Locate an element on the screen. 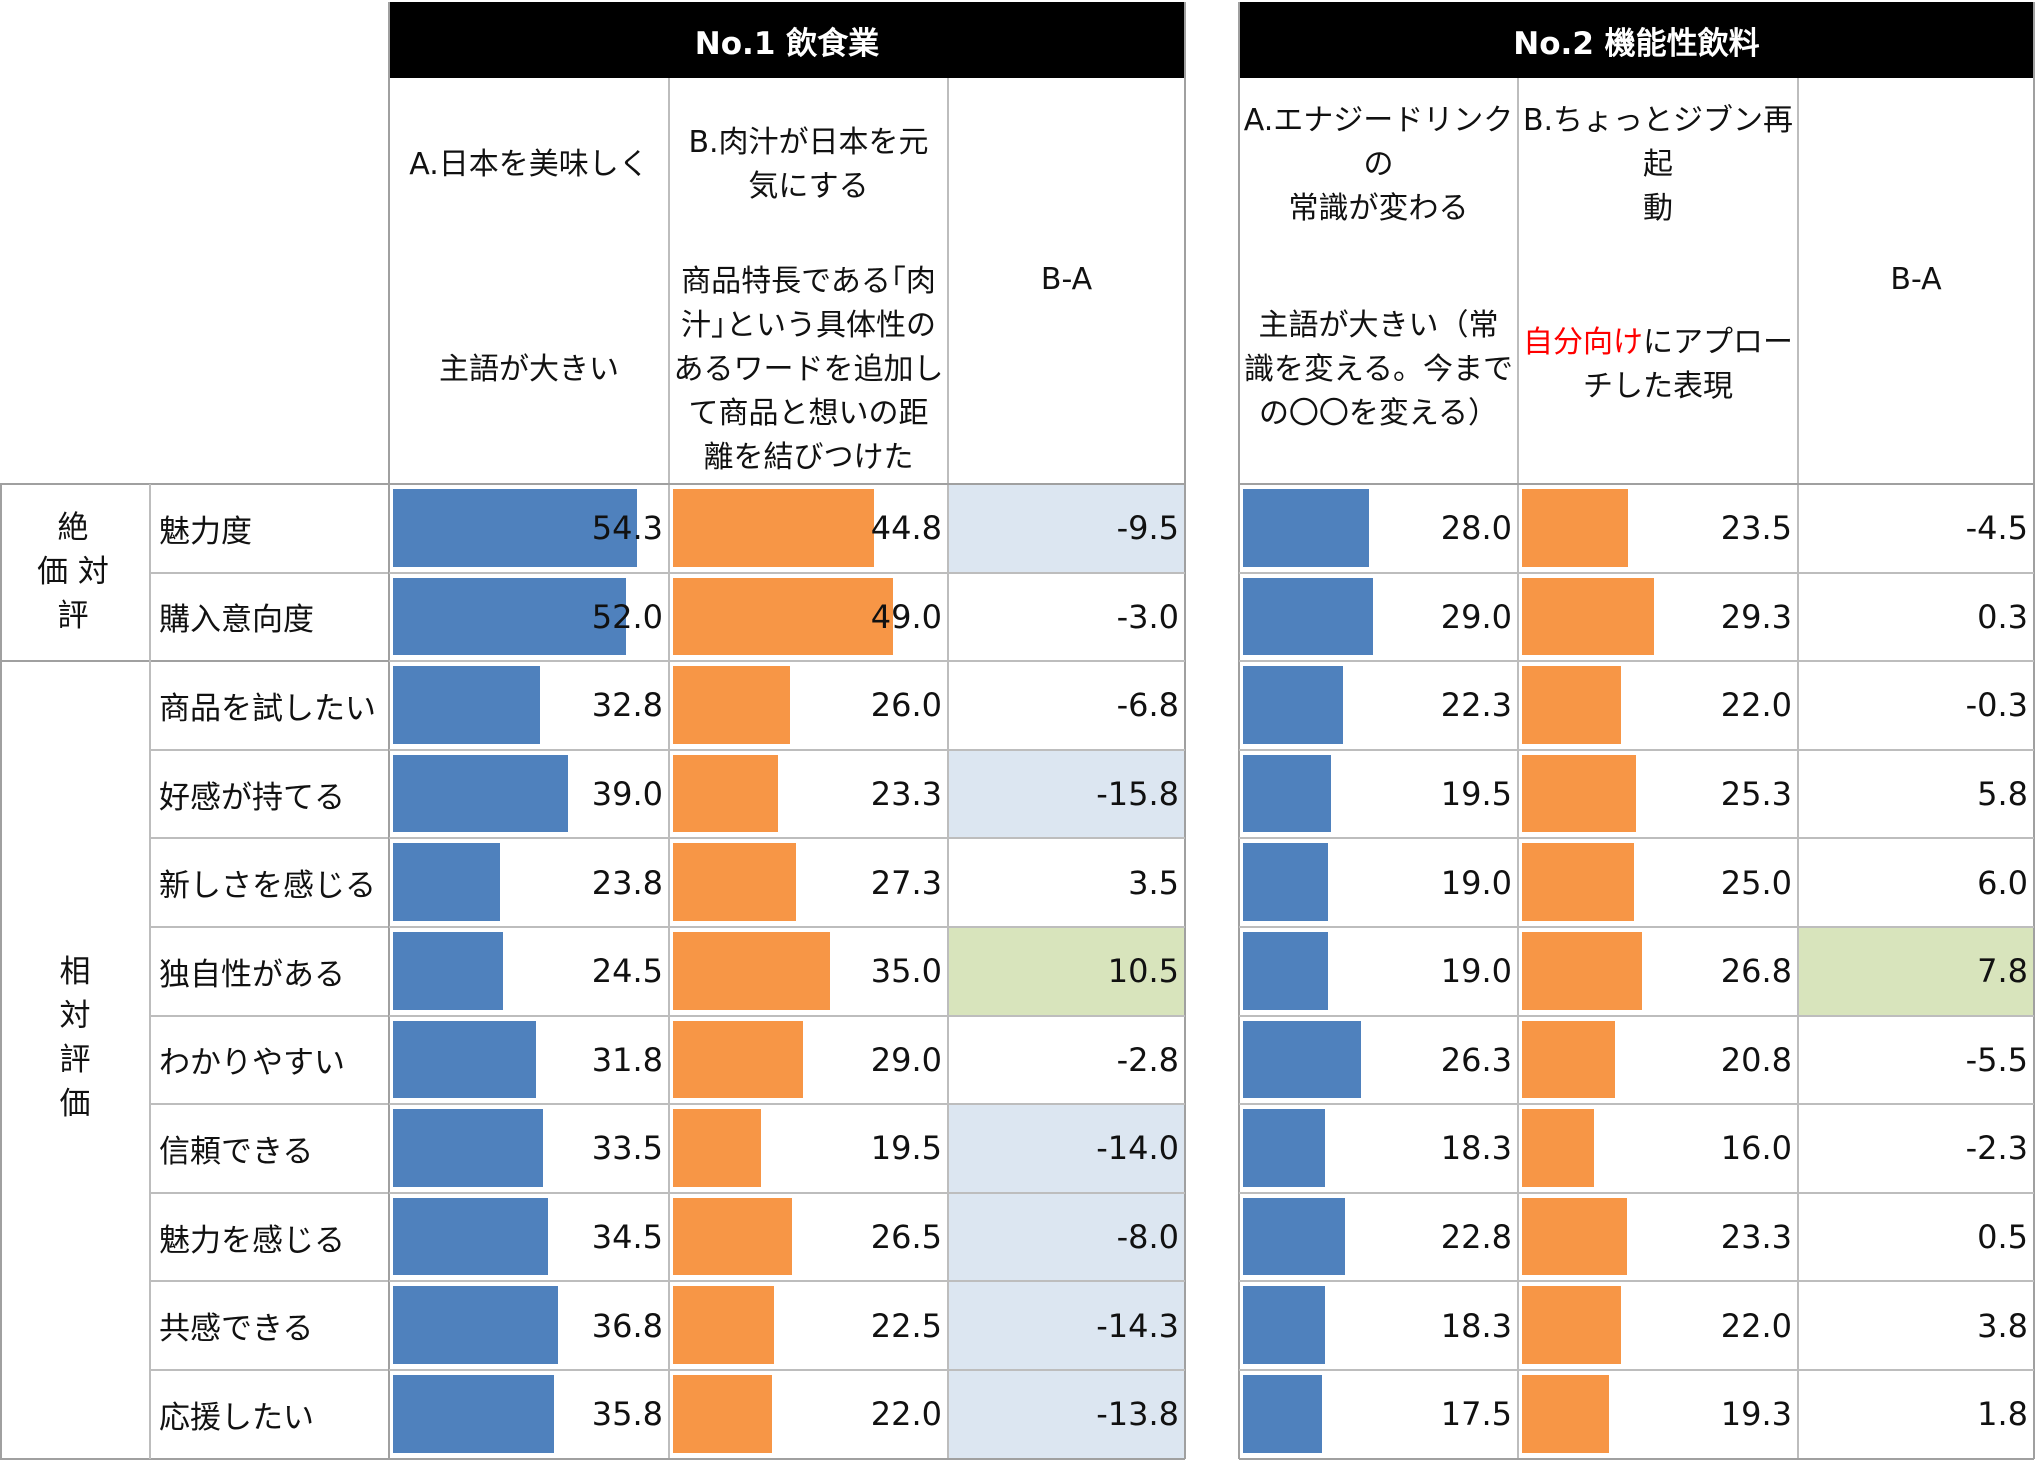 The width and height of the screenshot is (2036, 1460). value-diff: -6.8 is located at coordinates (1147, 705).